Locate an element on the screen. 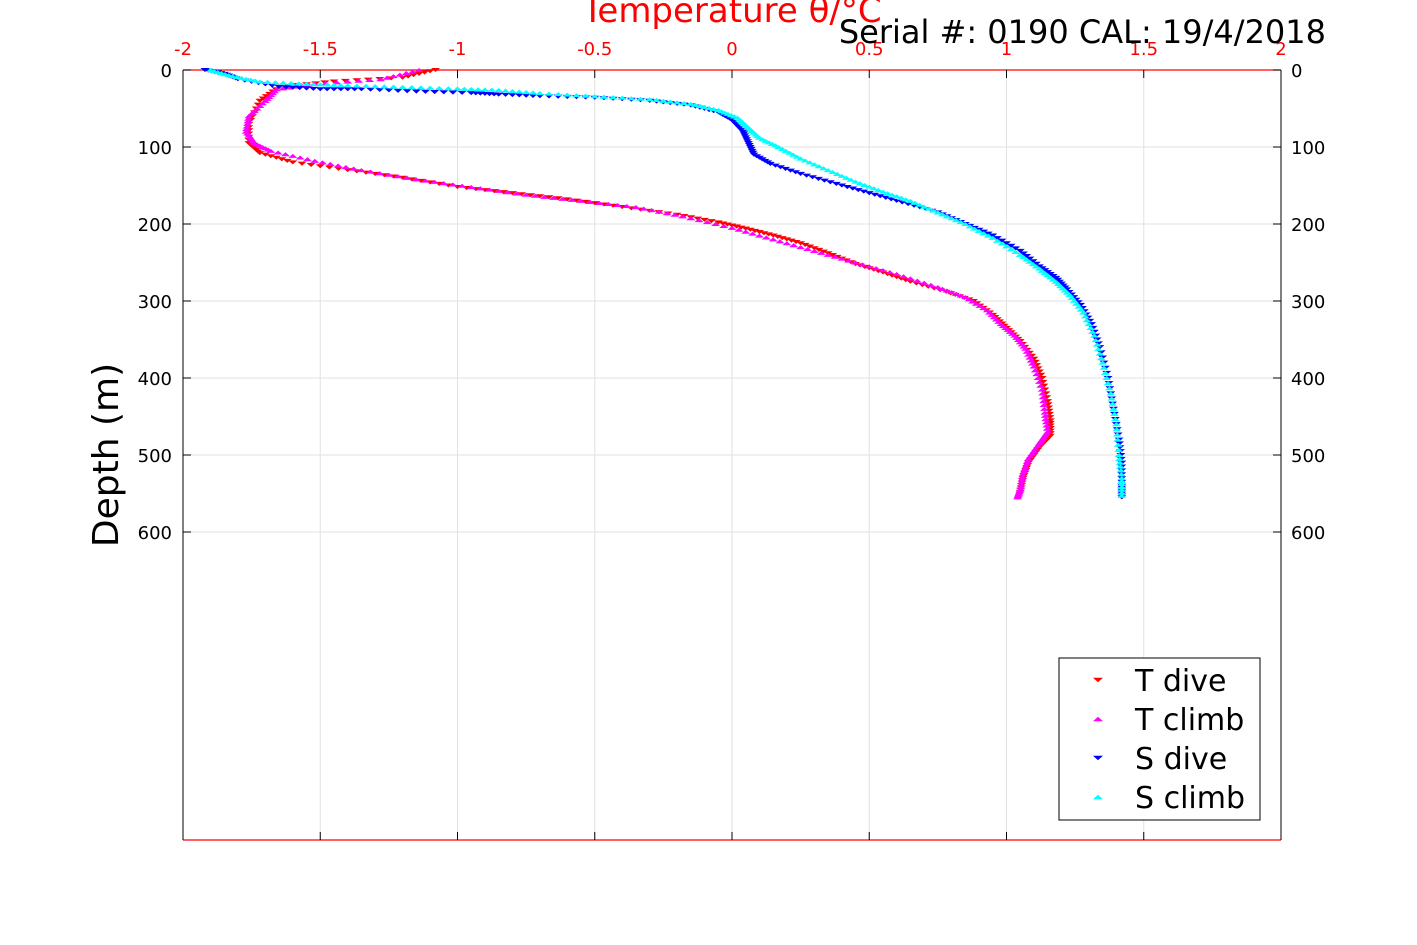  y-tick-label-right: 400 is located at coordinates (1308, 379).